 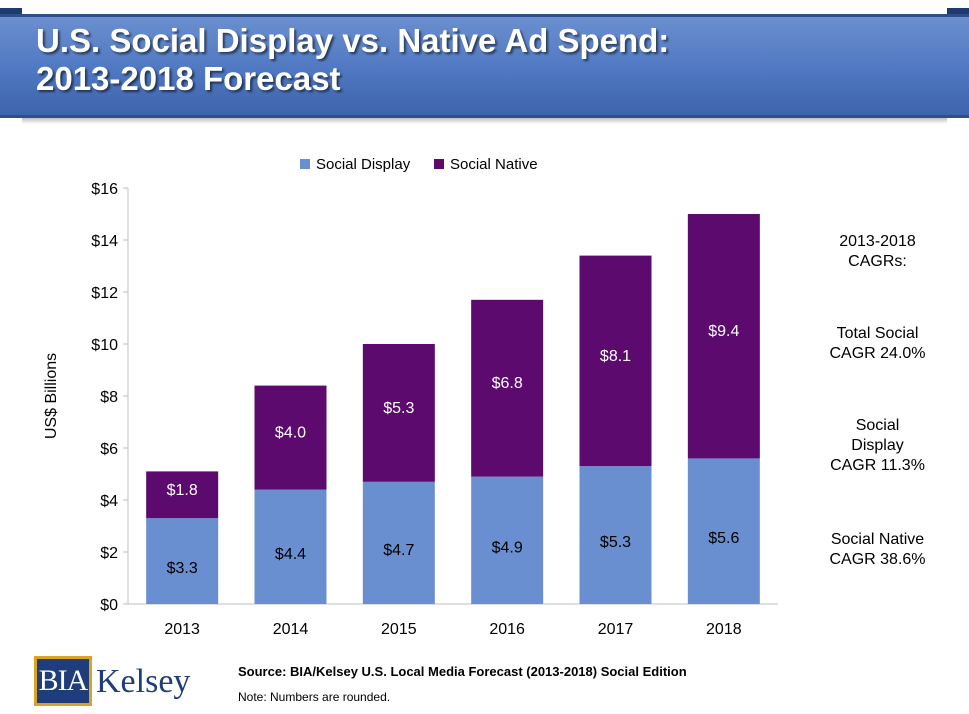 What do you see at coordinates (399, 629) in the screenshot?
I see `x-tick-label: 2015` at bounding box center [399, 629].